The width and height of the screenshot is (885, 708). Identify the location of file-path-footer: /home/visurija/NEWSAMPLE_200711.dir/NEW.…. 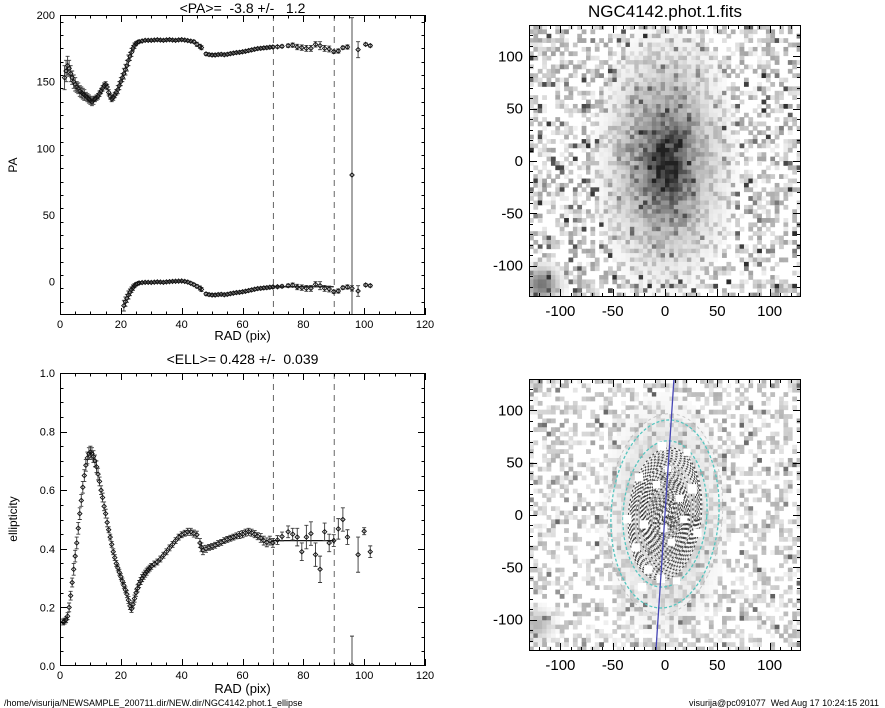
(153, 703).